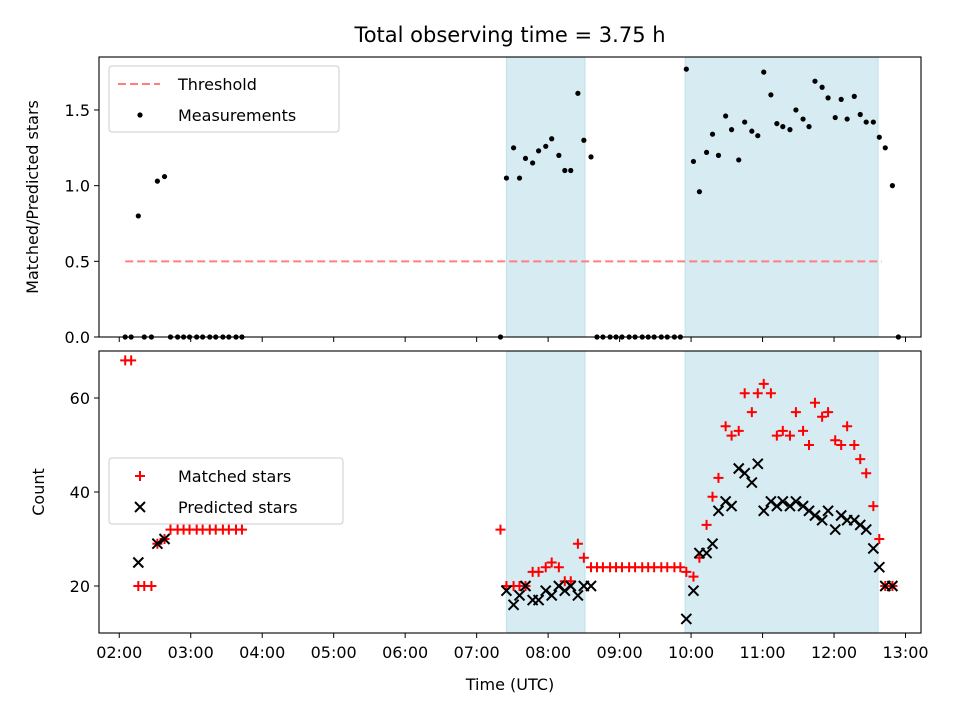  What do you see at coordinates (545, 197) in the screenshot?
I see `shaded-interval` at bounding box center [545, 197].